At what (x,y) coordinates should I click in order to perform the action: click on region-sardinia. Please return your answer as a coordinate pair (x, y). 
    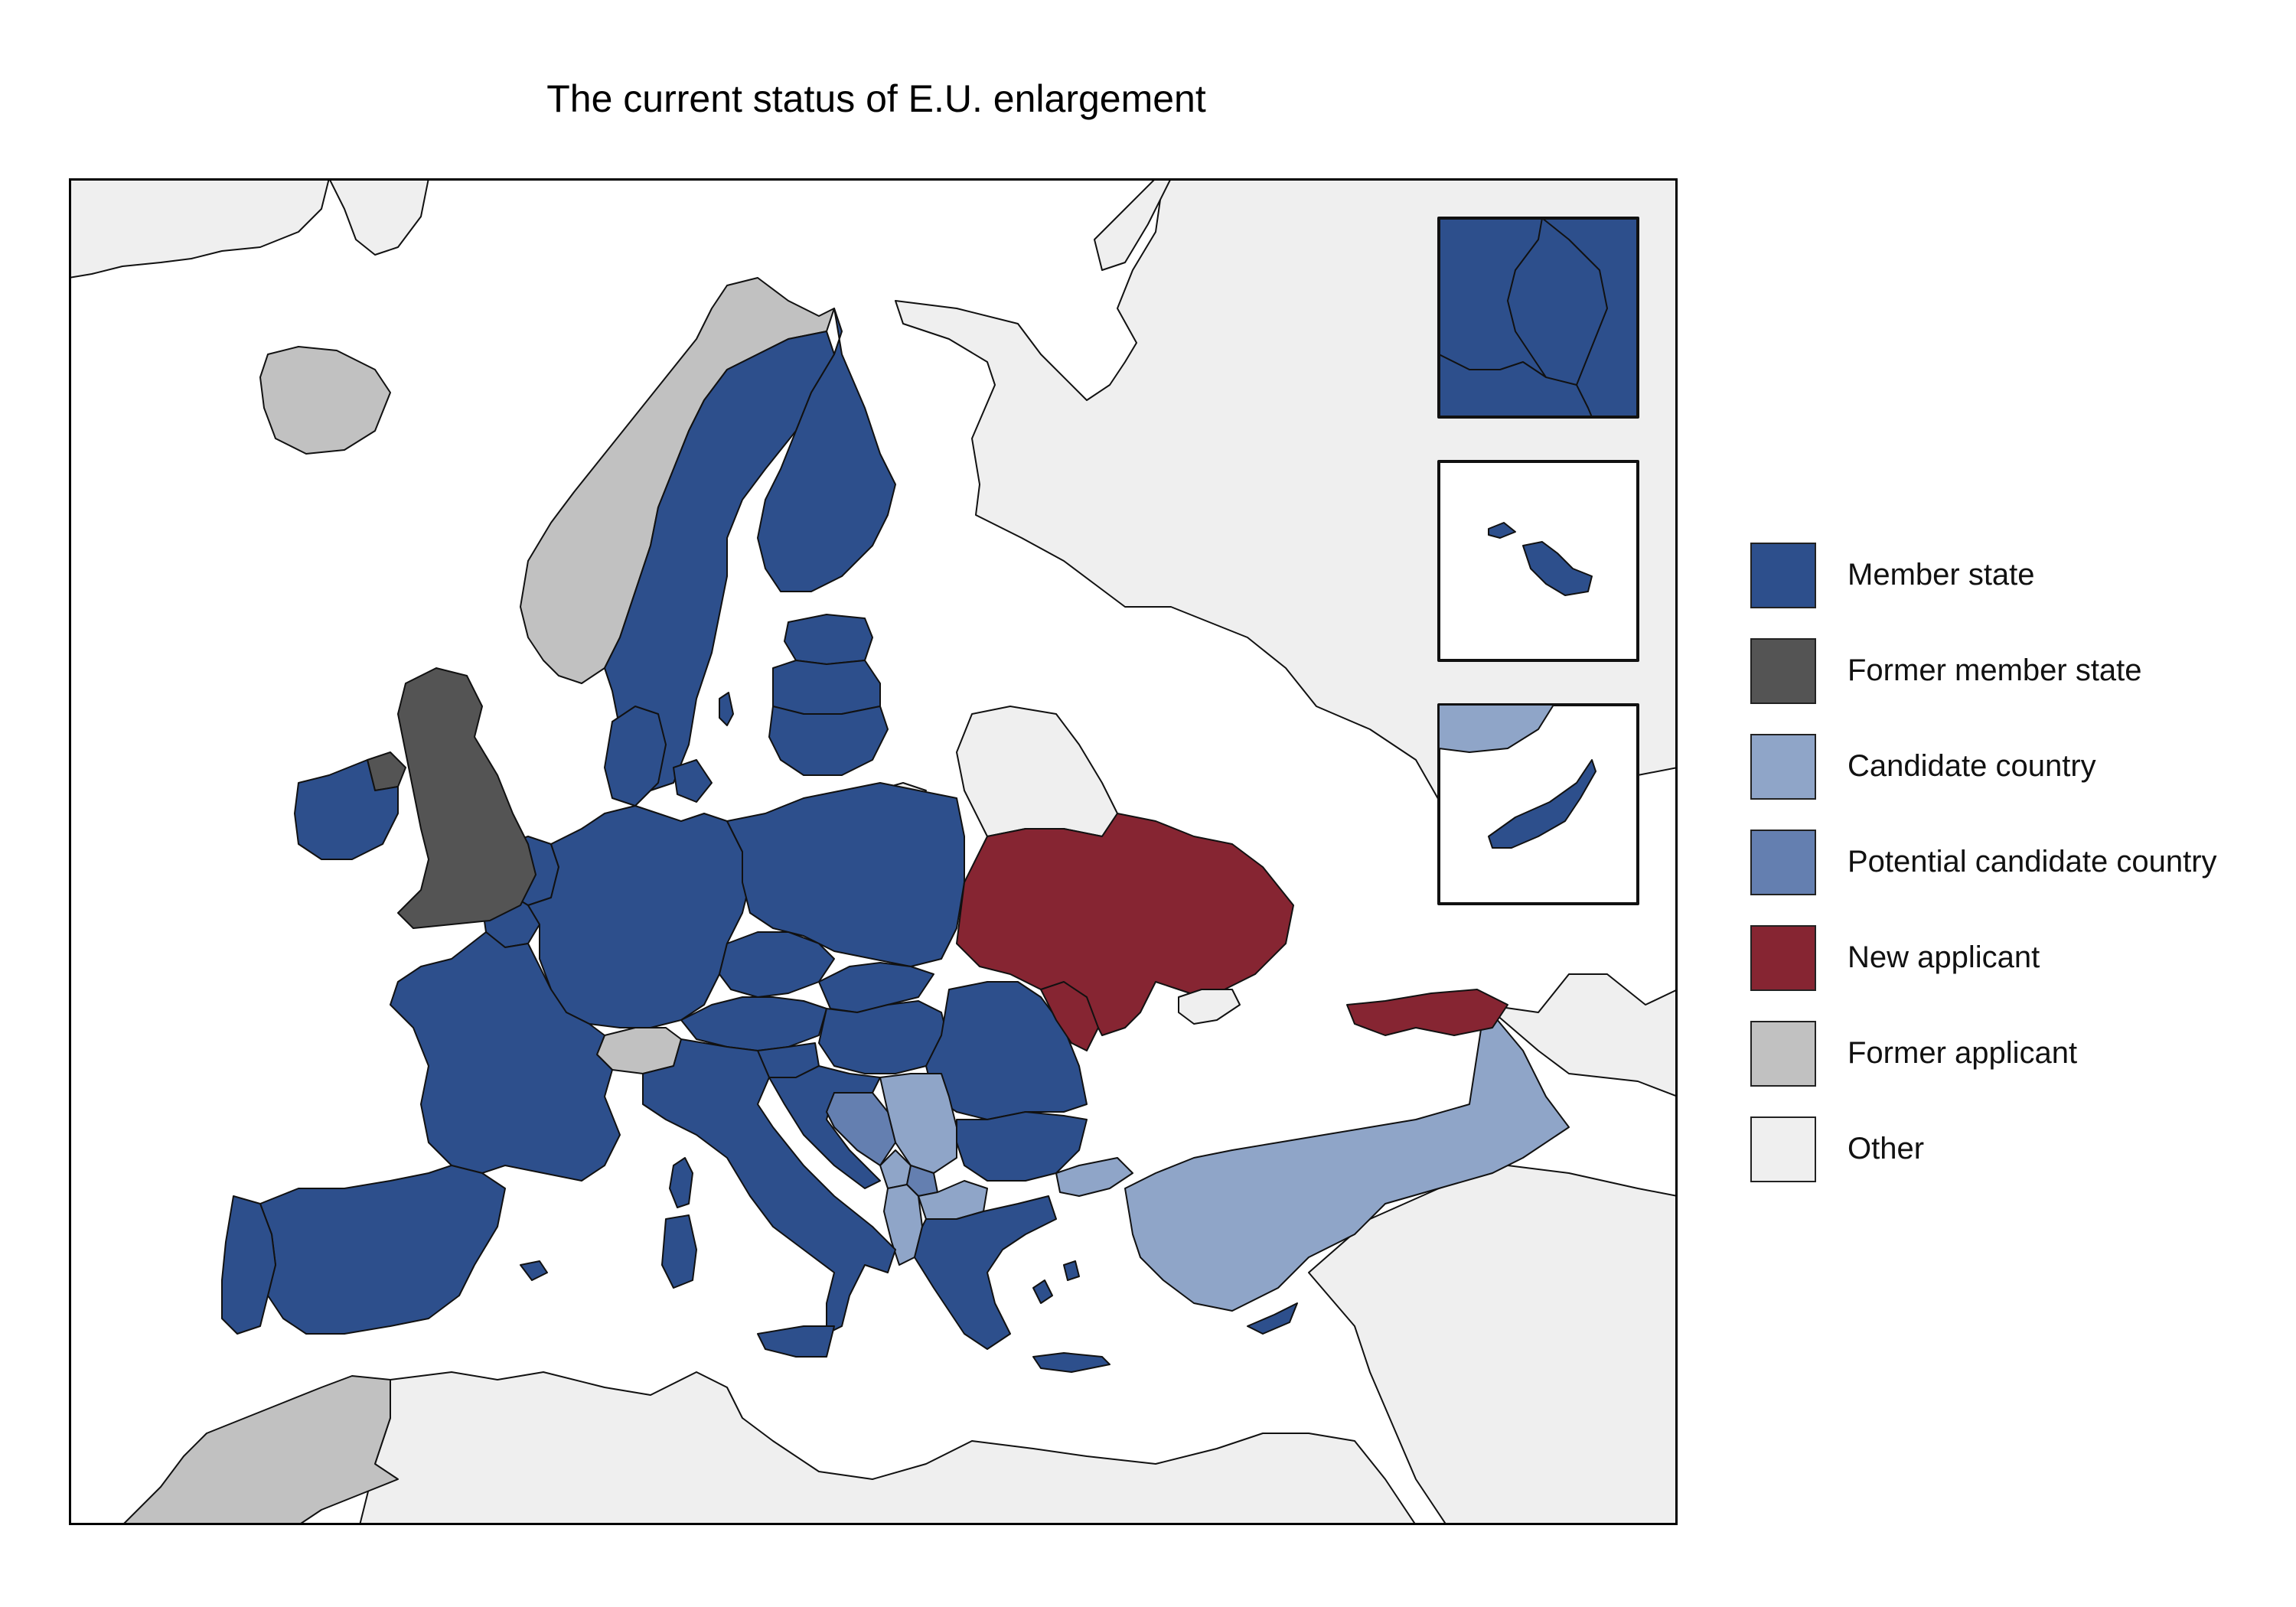
    Looking at the image, I should click on (679, 1251).